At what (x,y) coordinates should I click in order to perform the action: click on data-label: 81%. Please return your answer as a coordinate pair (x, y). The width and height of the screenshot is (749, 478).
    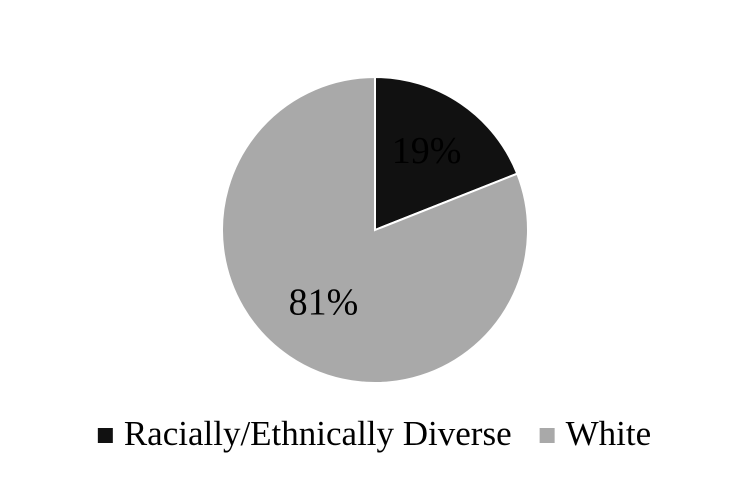
    Looking at the image, I should click on (324, 303).